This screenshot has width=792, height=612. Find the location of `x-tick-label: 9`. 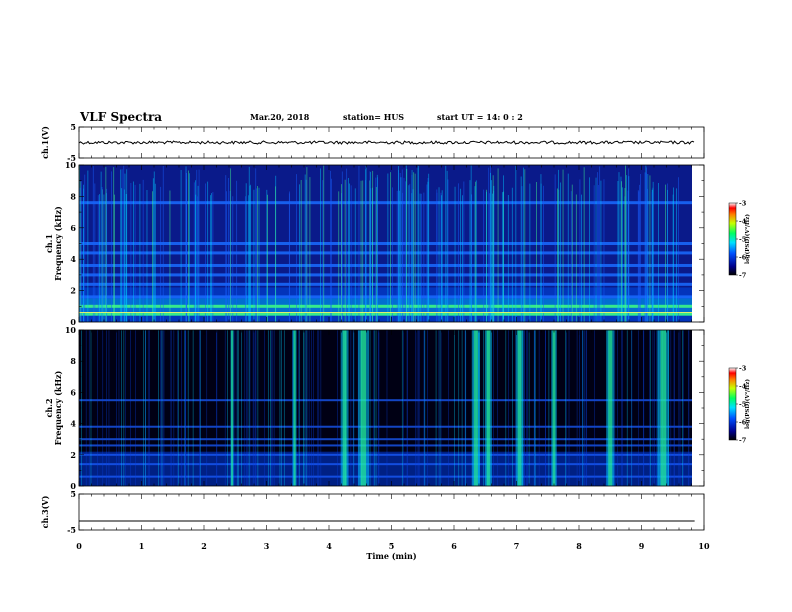

x-tick-label: 9 is located at coordinates (642, 546).